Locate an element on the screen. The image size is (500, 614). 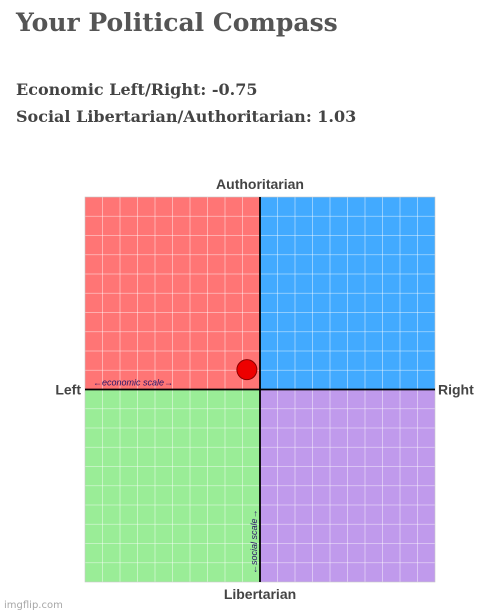
compass-position-point is located at coordinates (247, 370).